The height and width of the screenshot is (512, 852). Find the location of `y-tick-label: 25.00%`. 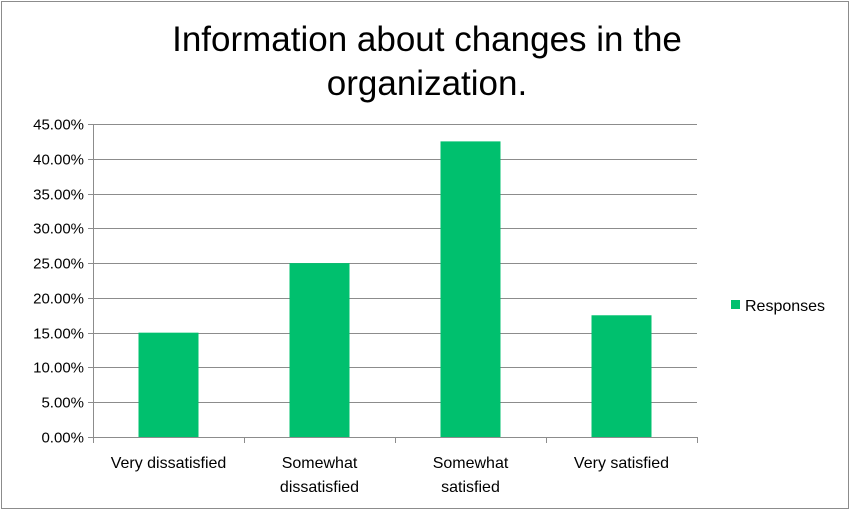

y-tick-label: 25.00% is located at coordinates (58, 264).